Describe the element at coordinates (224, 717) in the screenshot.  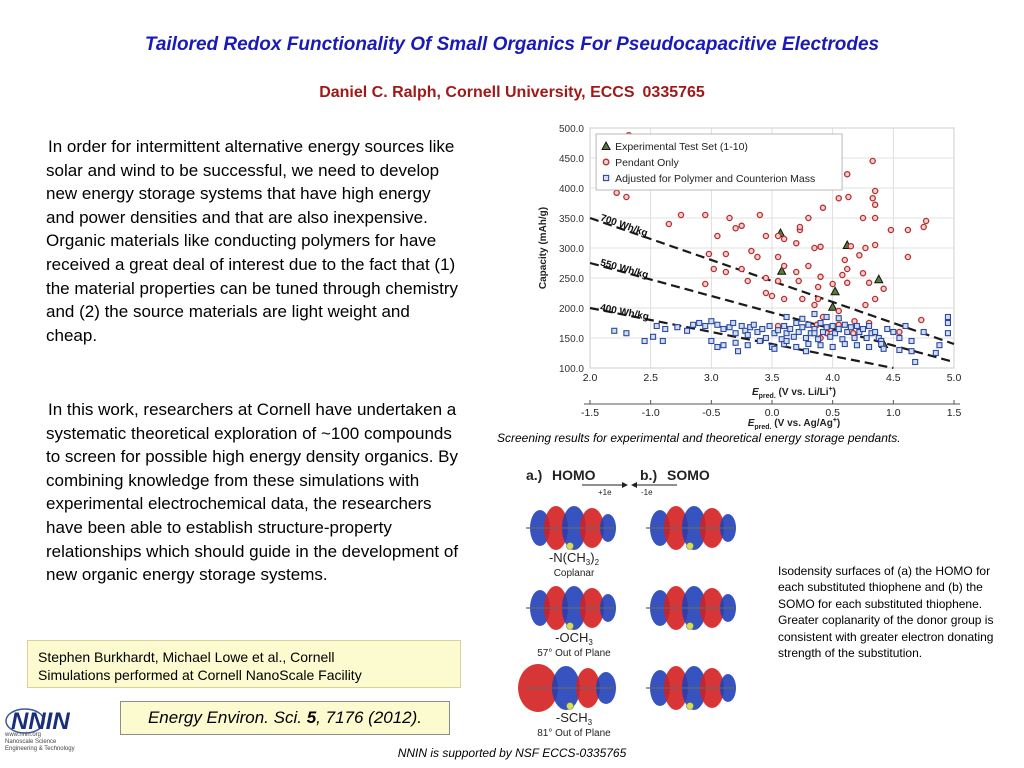
I see `citation-journal: Energy Environ. Sci.` at that location.